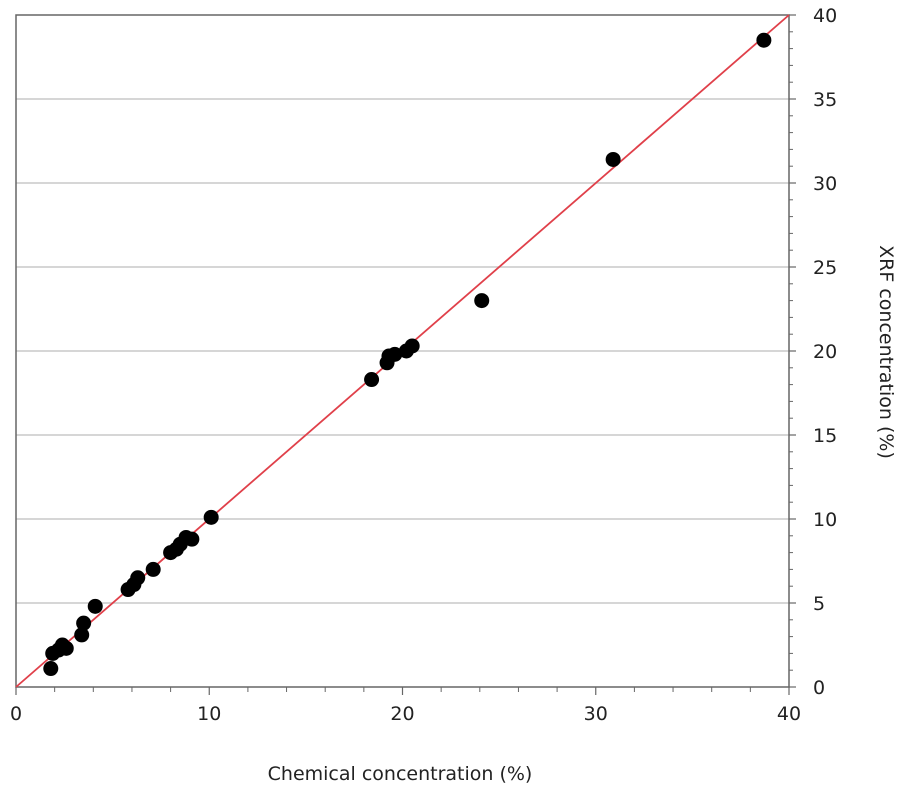  Describe the element at coordinates (596, 714) in the screenshot. I see `x-tick-label: 30` at that location.